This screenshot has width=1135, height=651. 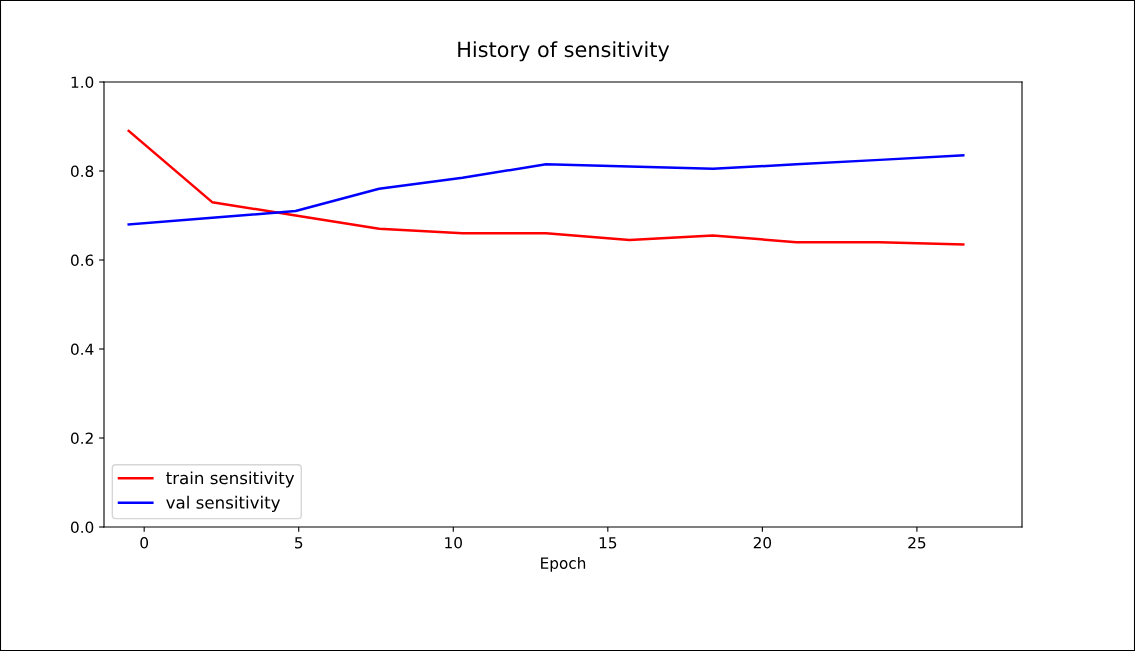 I want to click on y-tick-label: 1.0, so click(x=82, y=82).